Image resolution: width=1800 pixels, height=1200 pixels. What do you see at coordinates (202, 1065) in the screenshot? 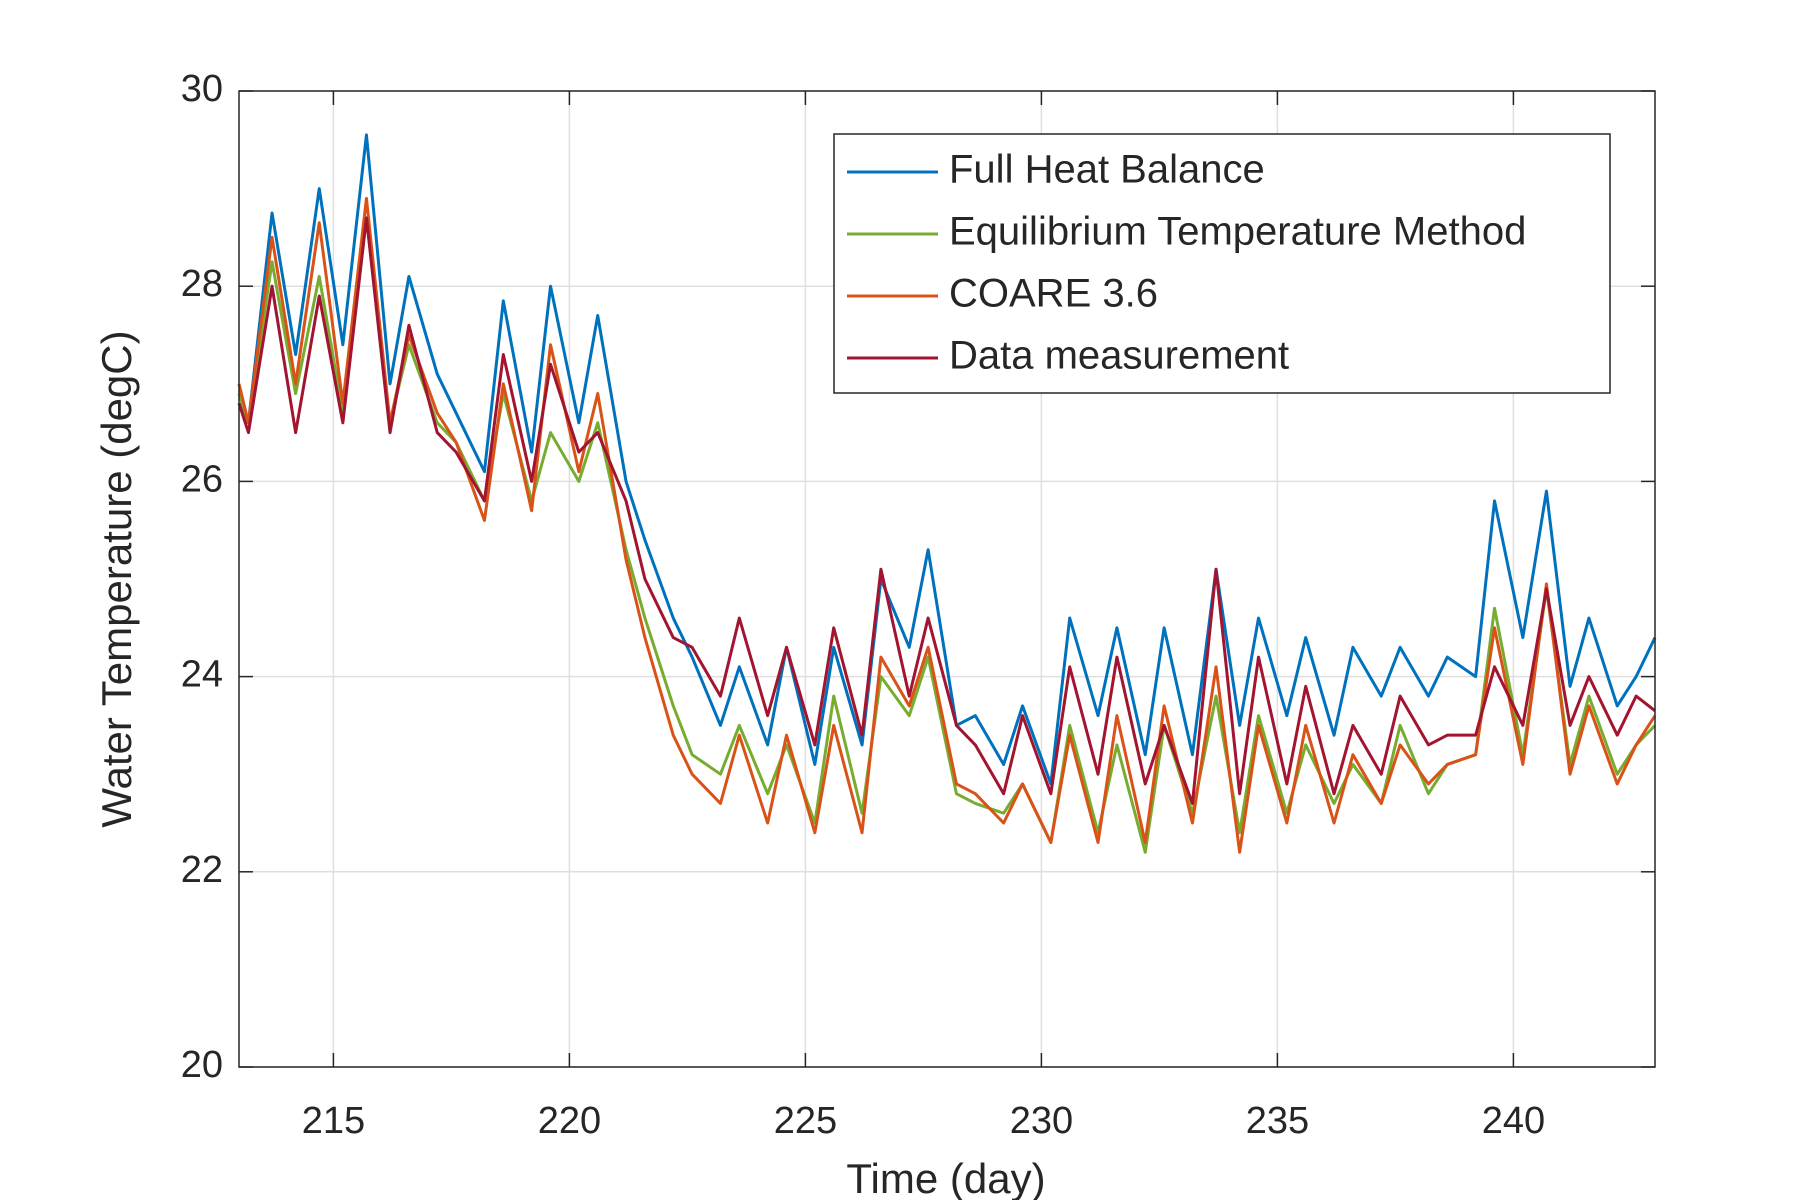
I see `y-tick-label: 20` at bounding box center [202, 1065].